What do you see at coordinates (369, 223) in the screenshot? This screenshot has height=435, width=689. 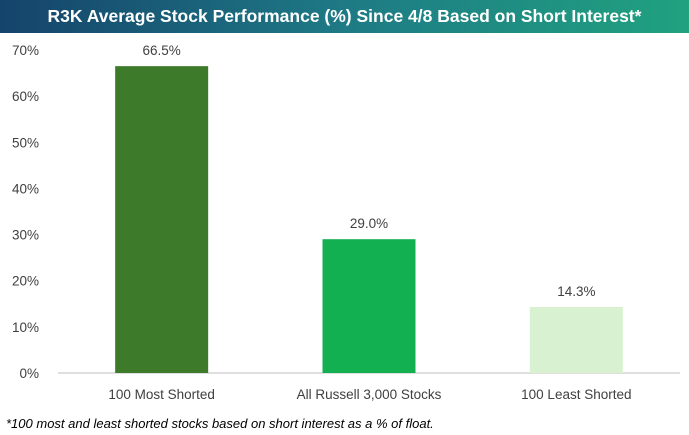 I see `data-label: 29.0%` at bounding box center [369, 223].